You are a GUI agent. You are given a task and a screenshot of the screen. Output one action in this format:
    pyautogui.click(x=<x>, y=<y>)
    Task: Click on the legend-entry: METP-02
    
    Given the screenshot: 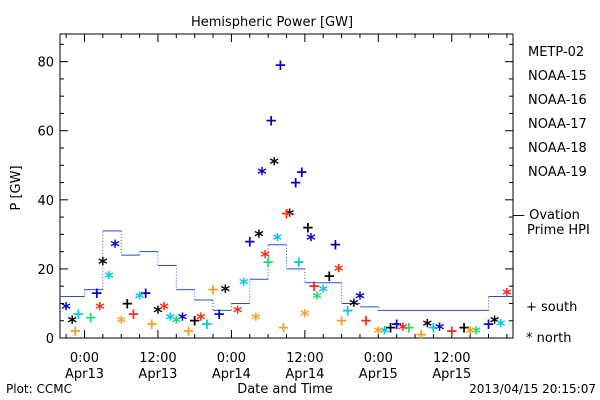 What is the action you would take?
    pyautogui.click(x=556, y=52)
    